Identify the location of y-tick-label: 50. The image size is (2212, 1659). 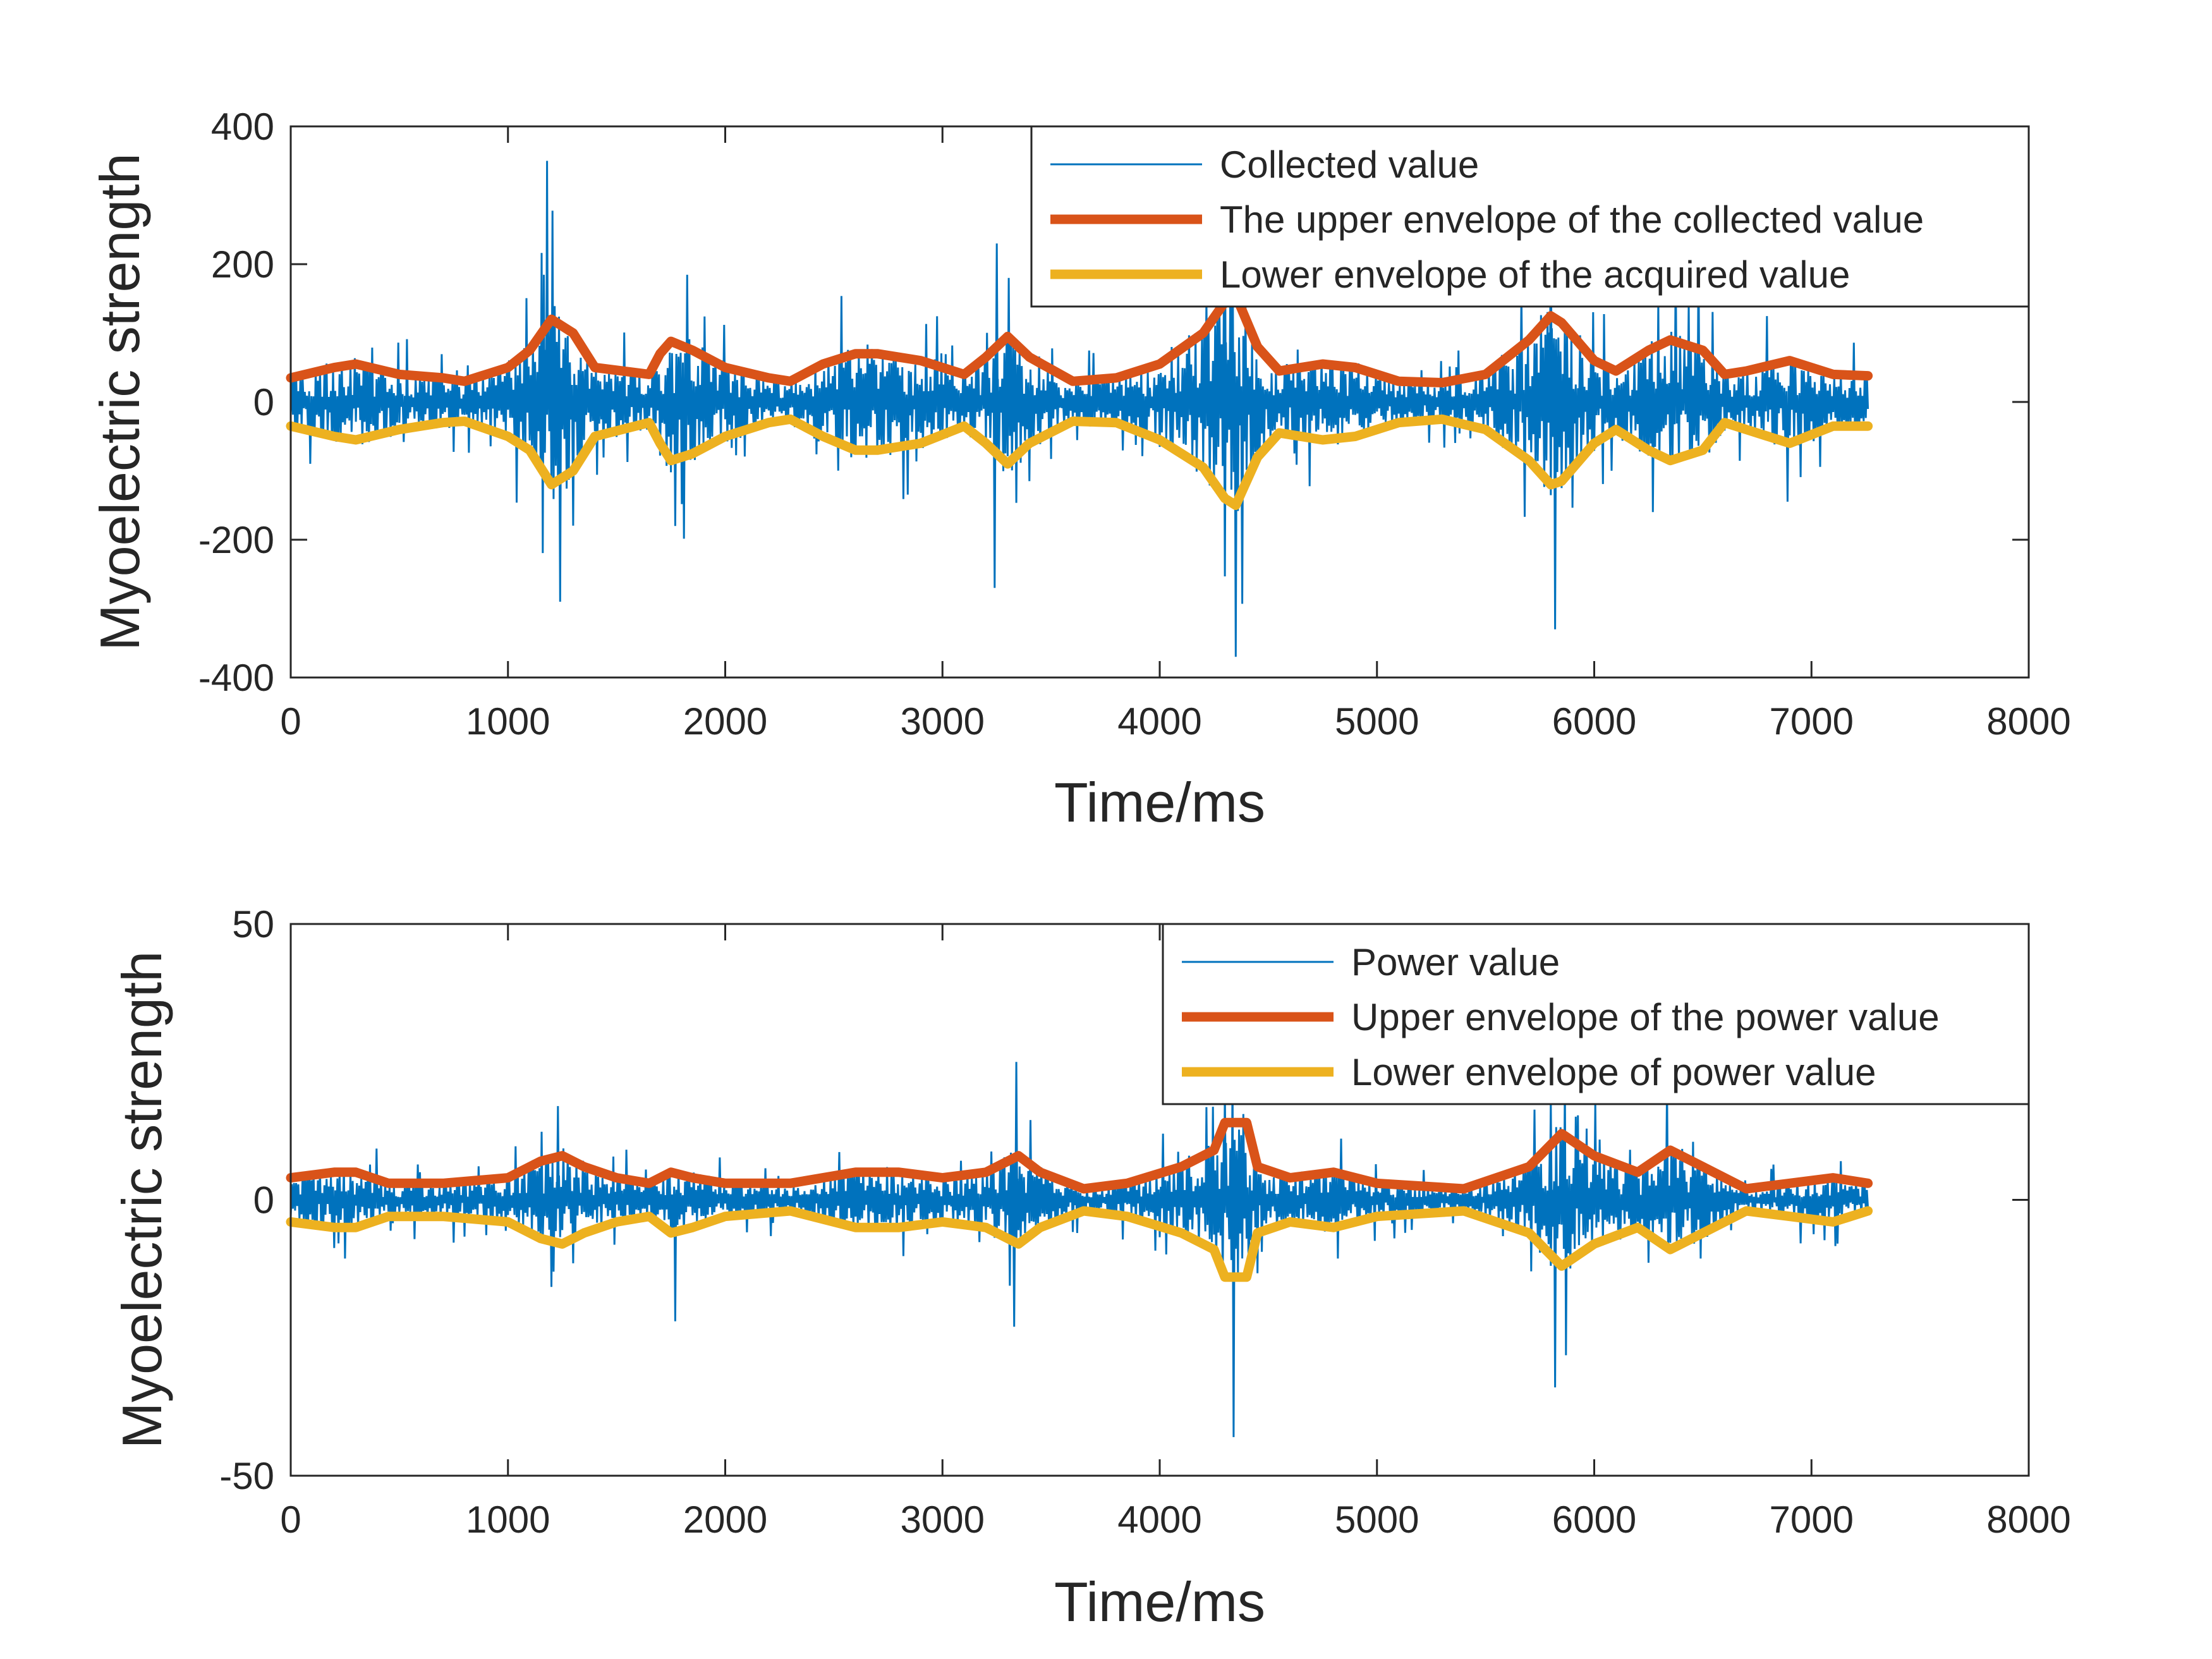
(253, 924).